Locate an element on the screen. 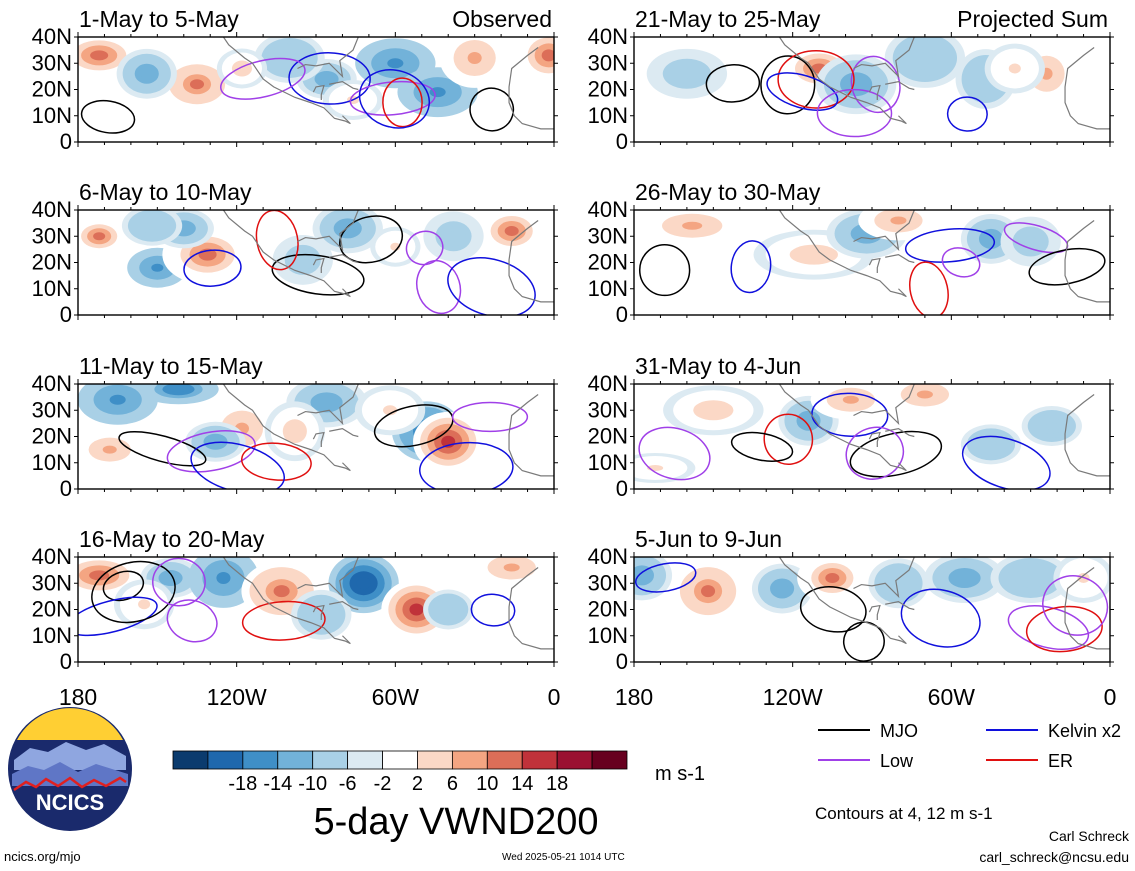 The height and width of the screenshot is (871, 1135). panel-title: 26-May to 30-May is located at coordinates (728, 192).